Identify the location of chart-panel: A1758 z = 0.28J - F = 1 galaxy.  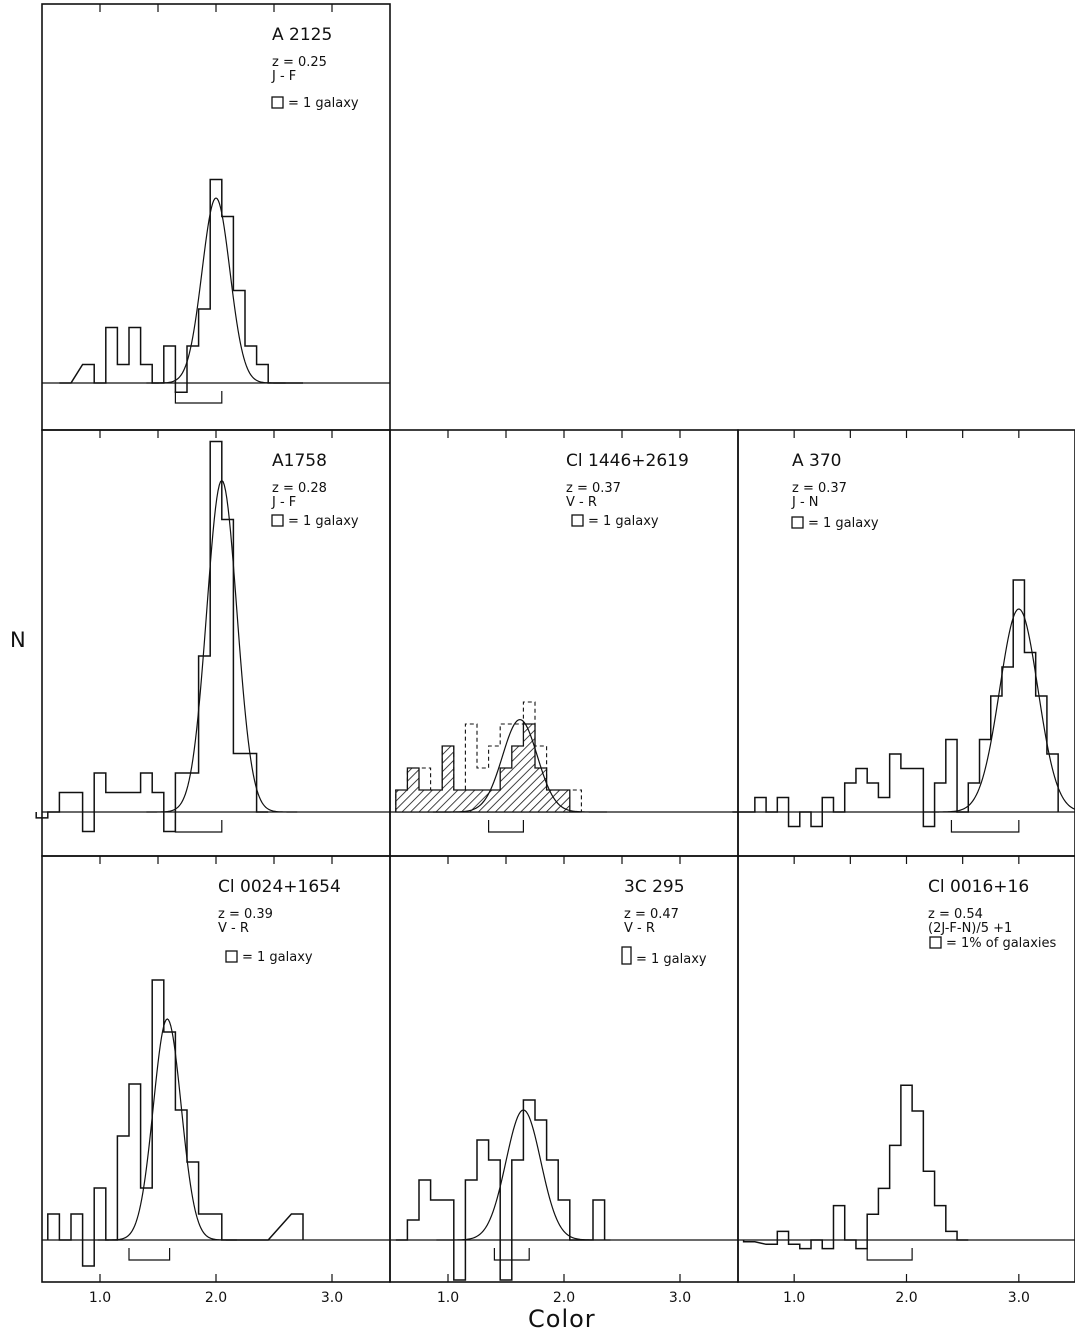
(213, 643).